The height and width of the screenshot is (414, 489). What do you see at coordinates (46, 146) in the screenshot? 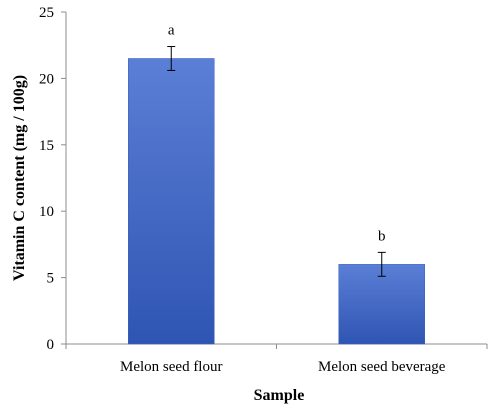
I see `y-tick-label: 15` at bounding box center [46, 146].